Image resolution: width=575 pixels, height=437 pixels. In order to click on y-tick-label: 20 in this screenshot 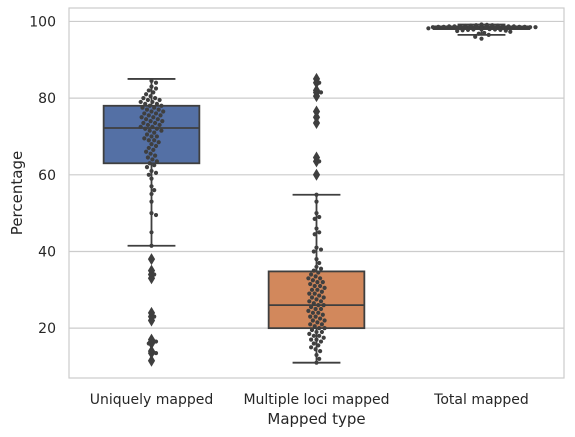, I will do `click(47, 329)`.